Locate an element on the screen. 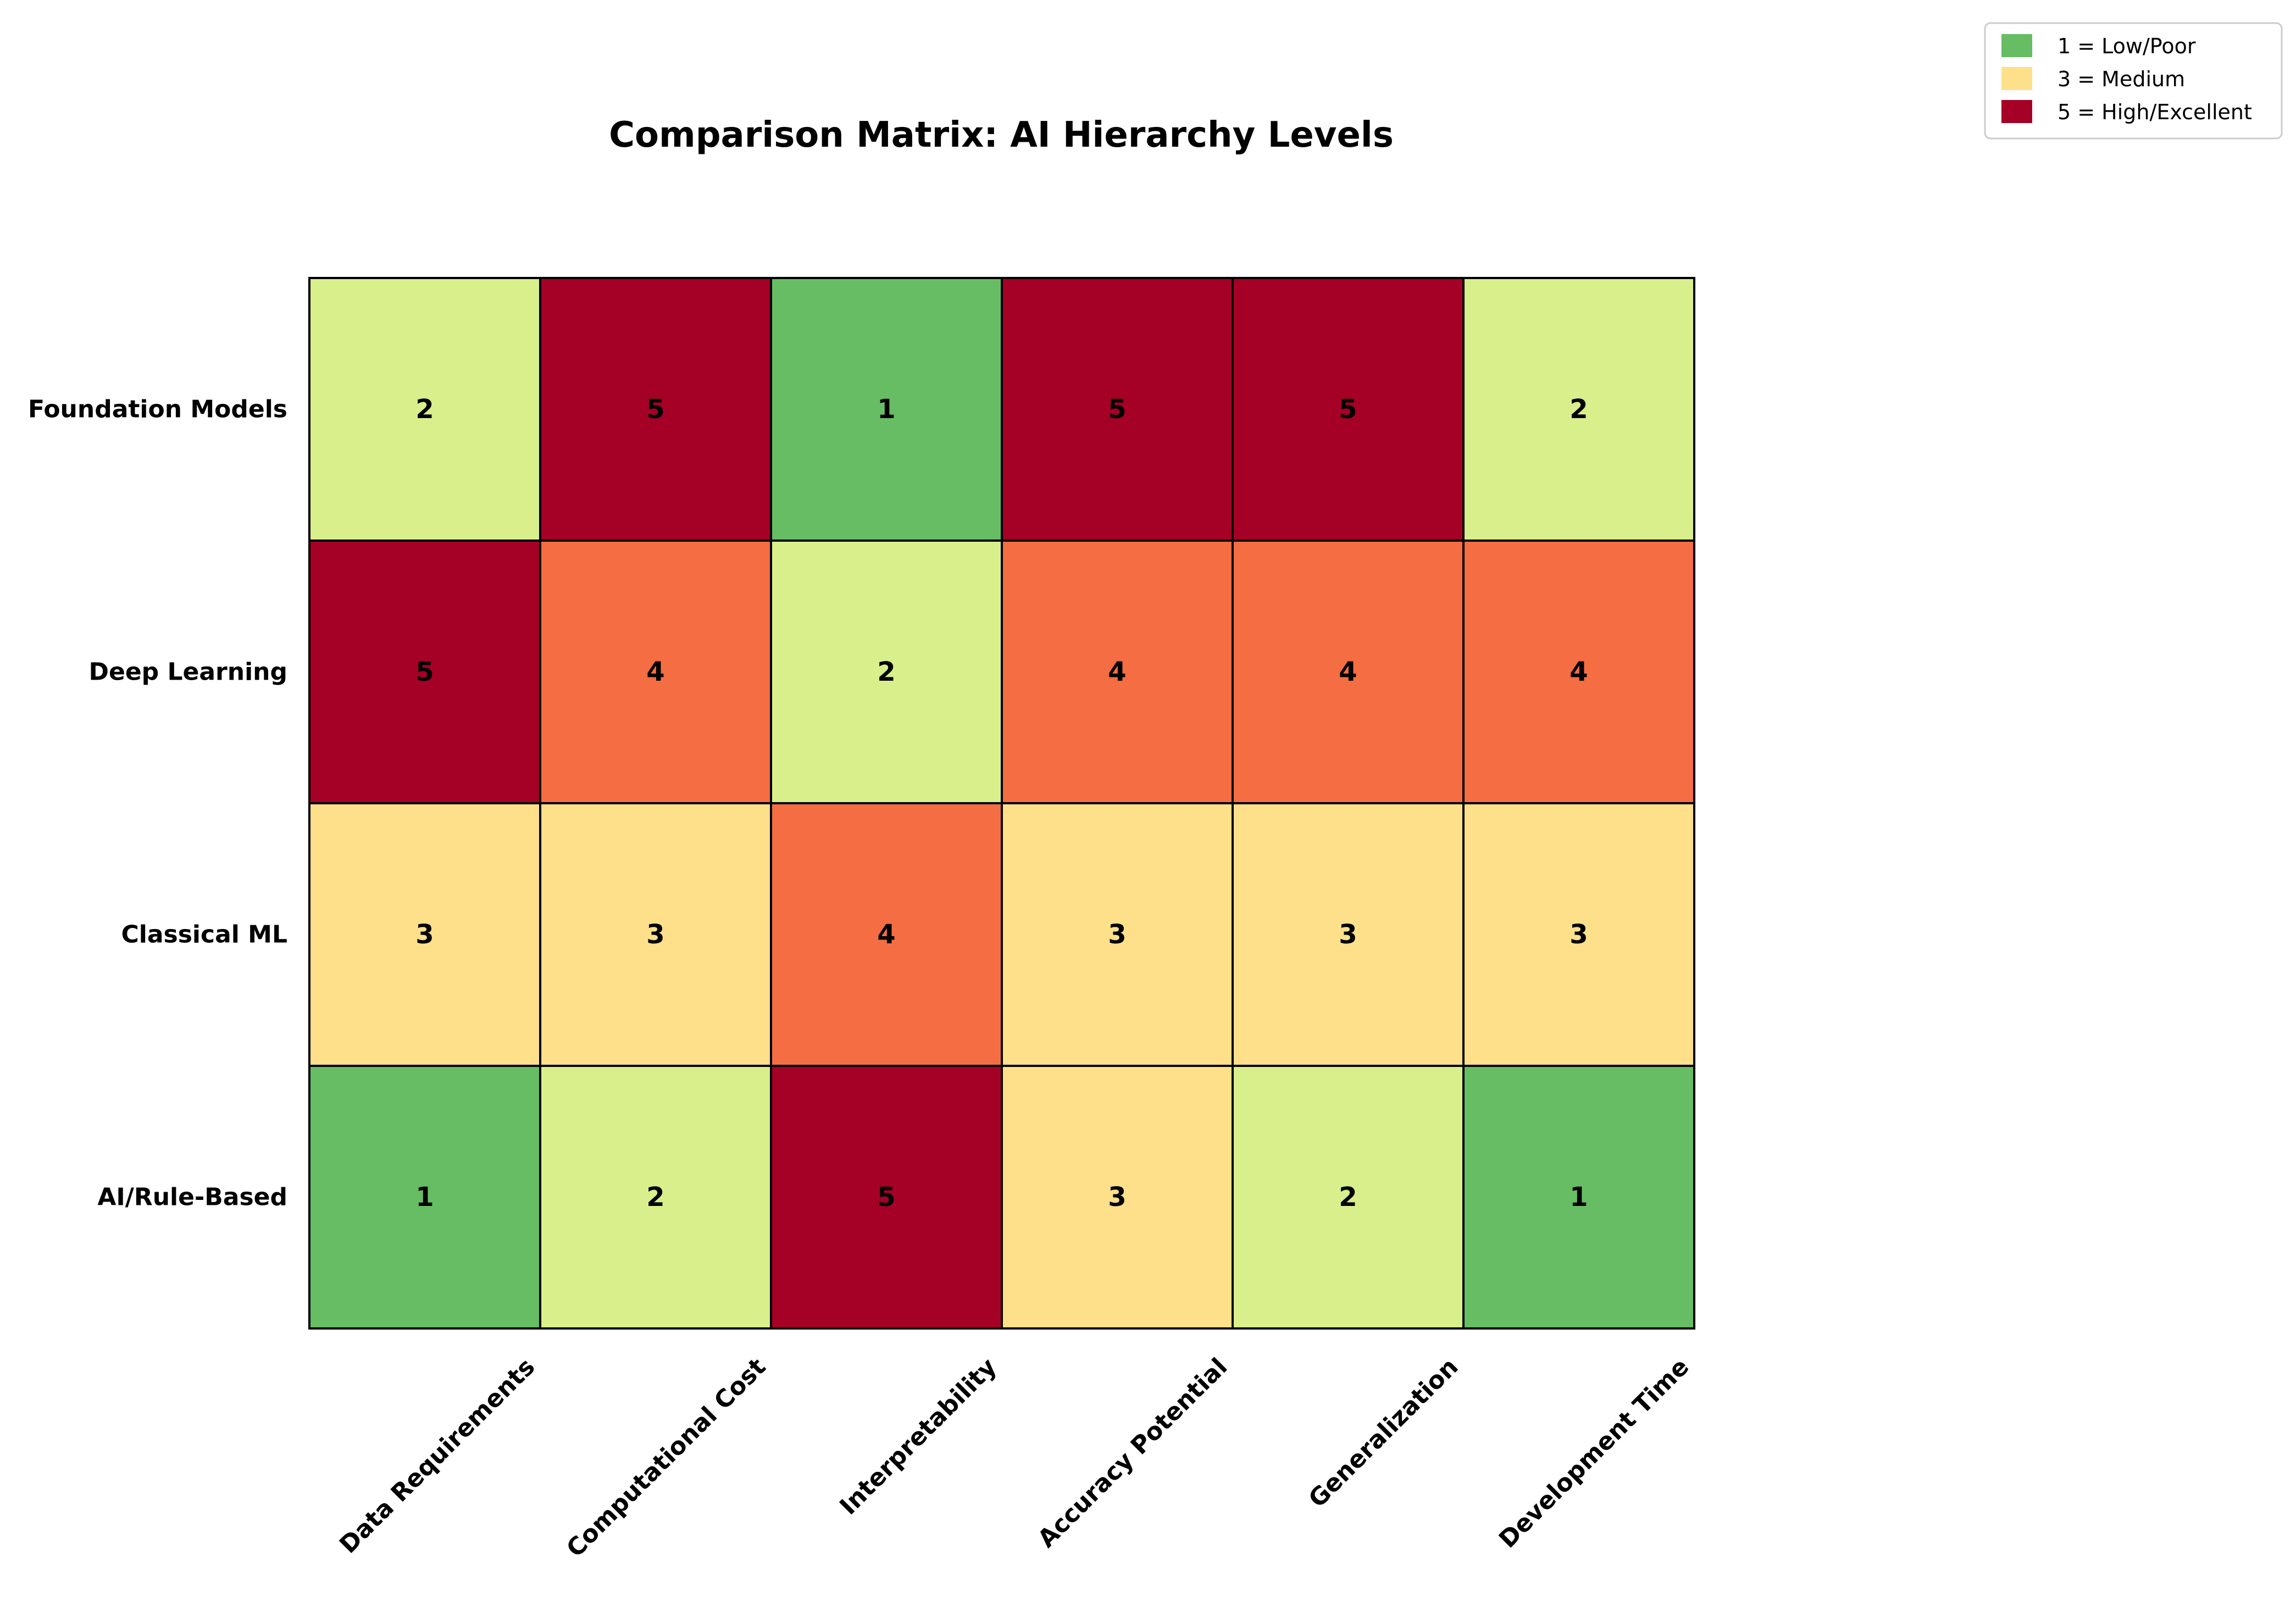  legend: 1 = Low/Poor 3 = Medium 5 = High/Excellent is located at coordinates (2133, 81).